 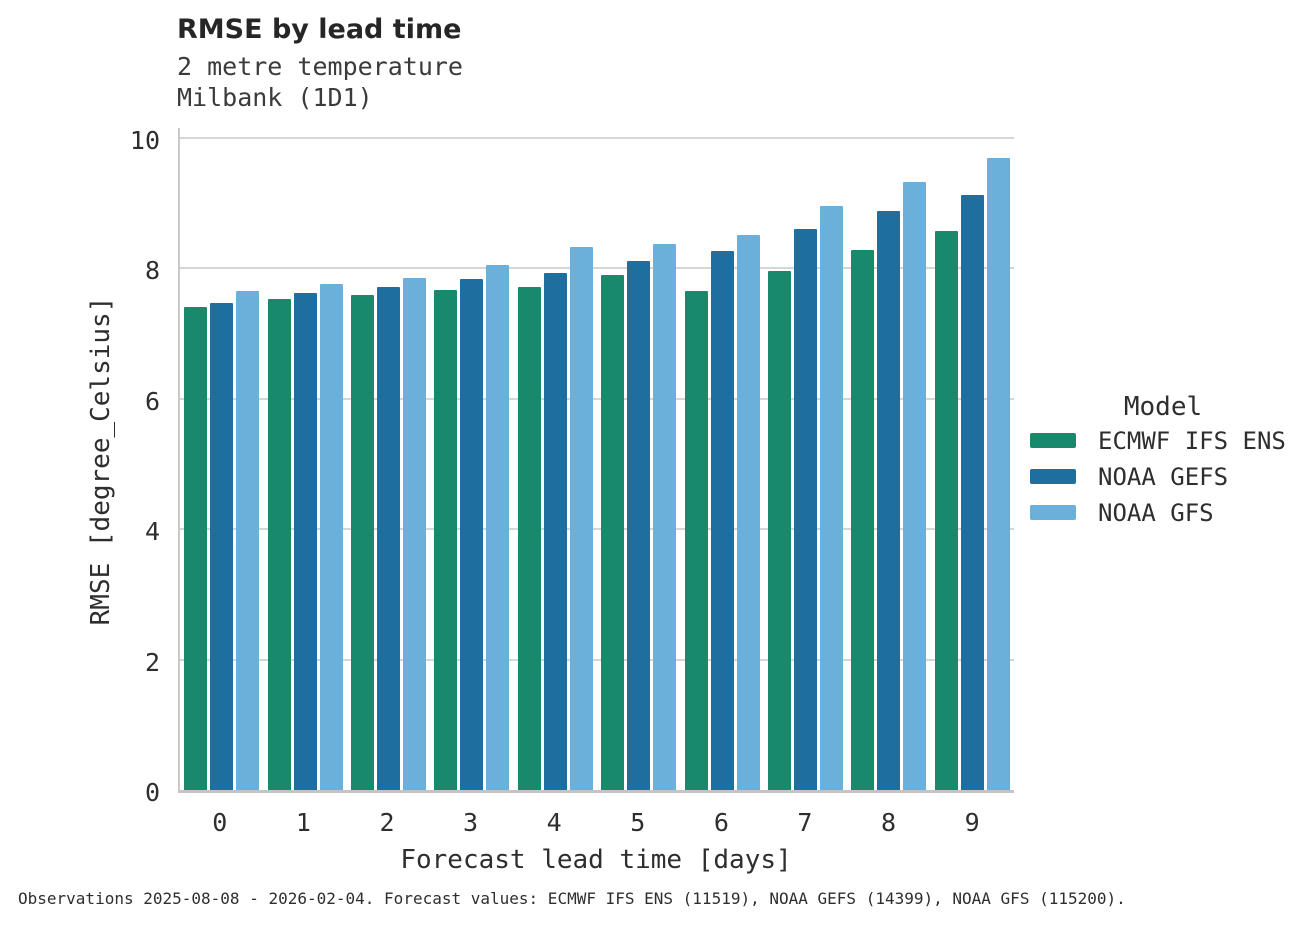 I want to click on chart-subtitle-line1: 2 metre temperature, so click(x=320, y=66).